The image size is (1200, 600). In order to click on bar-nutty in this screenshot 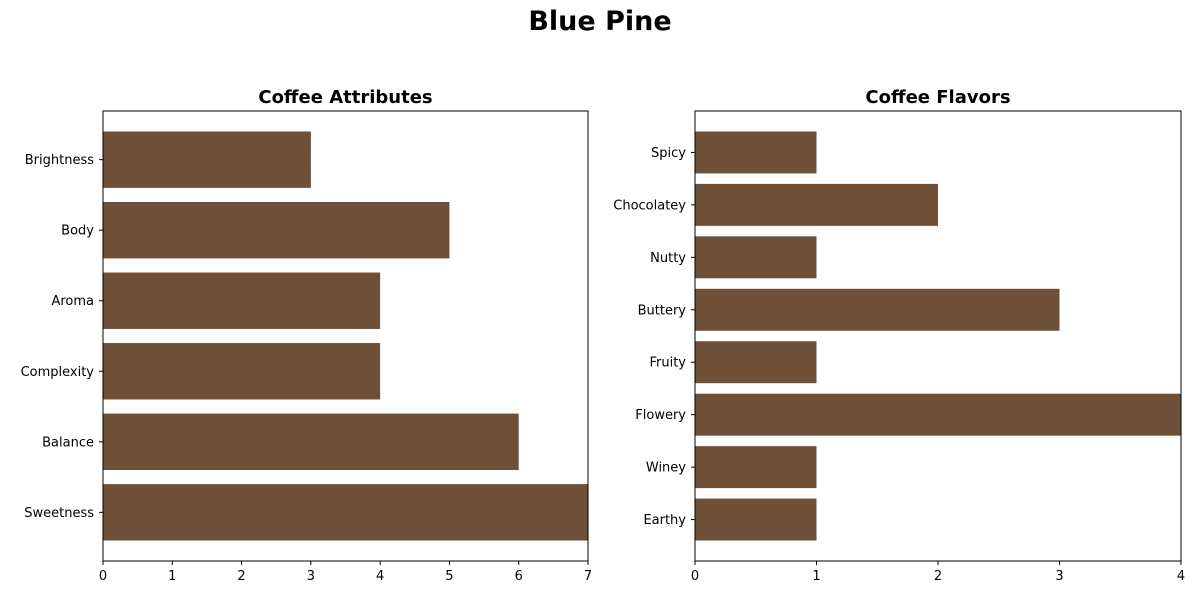, I will do `click(756, 257)`.